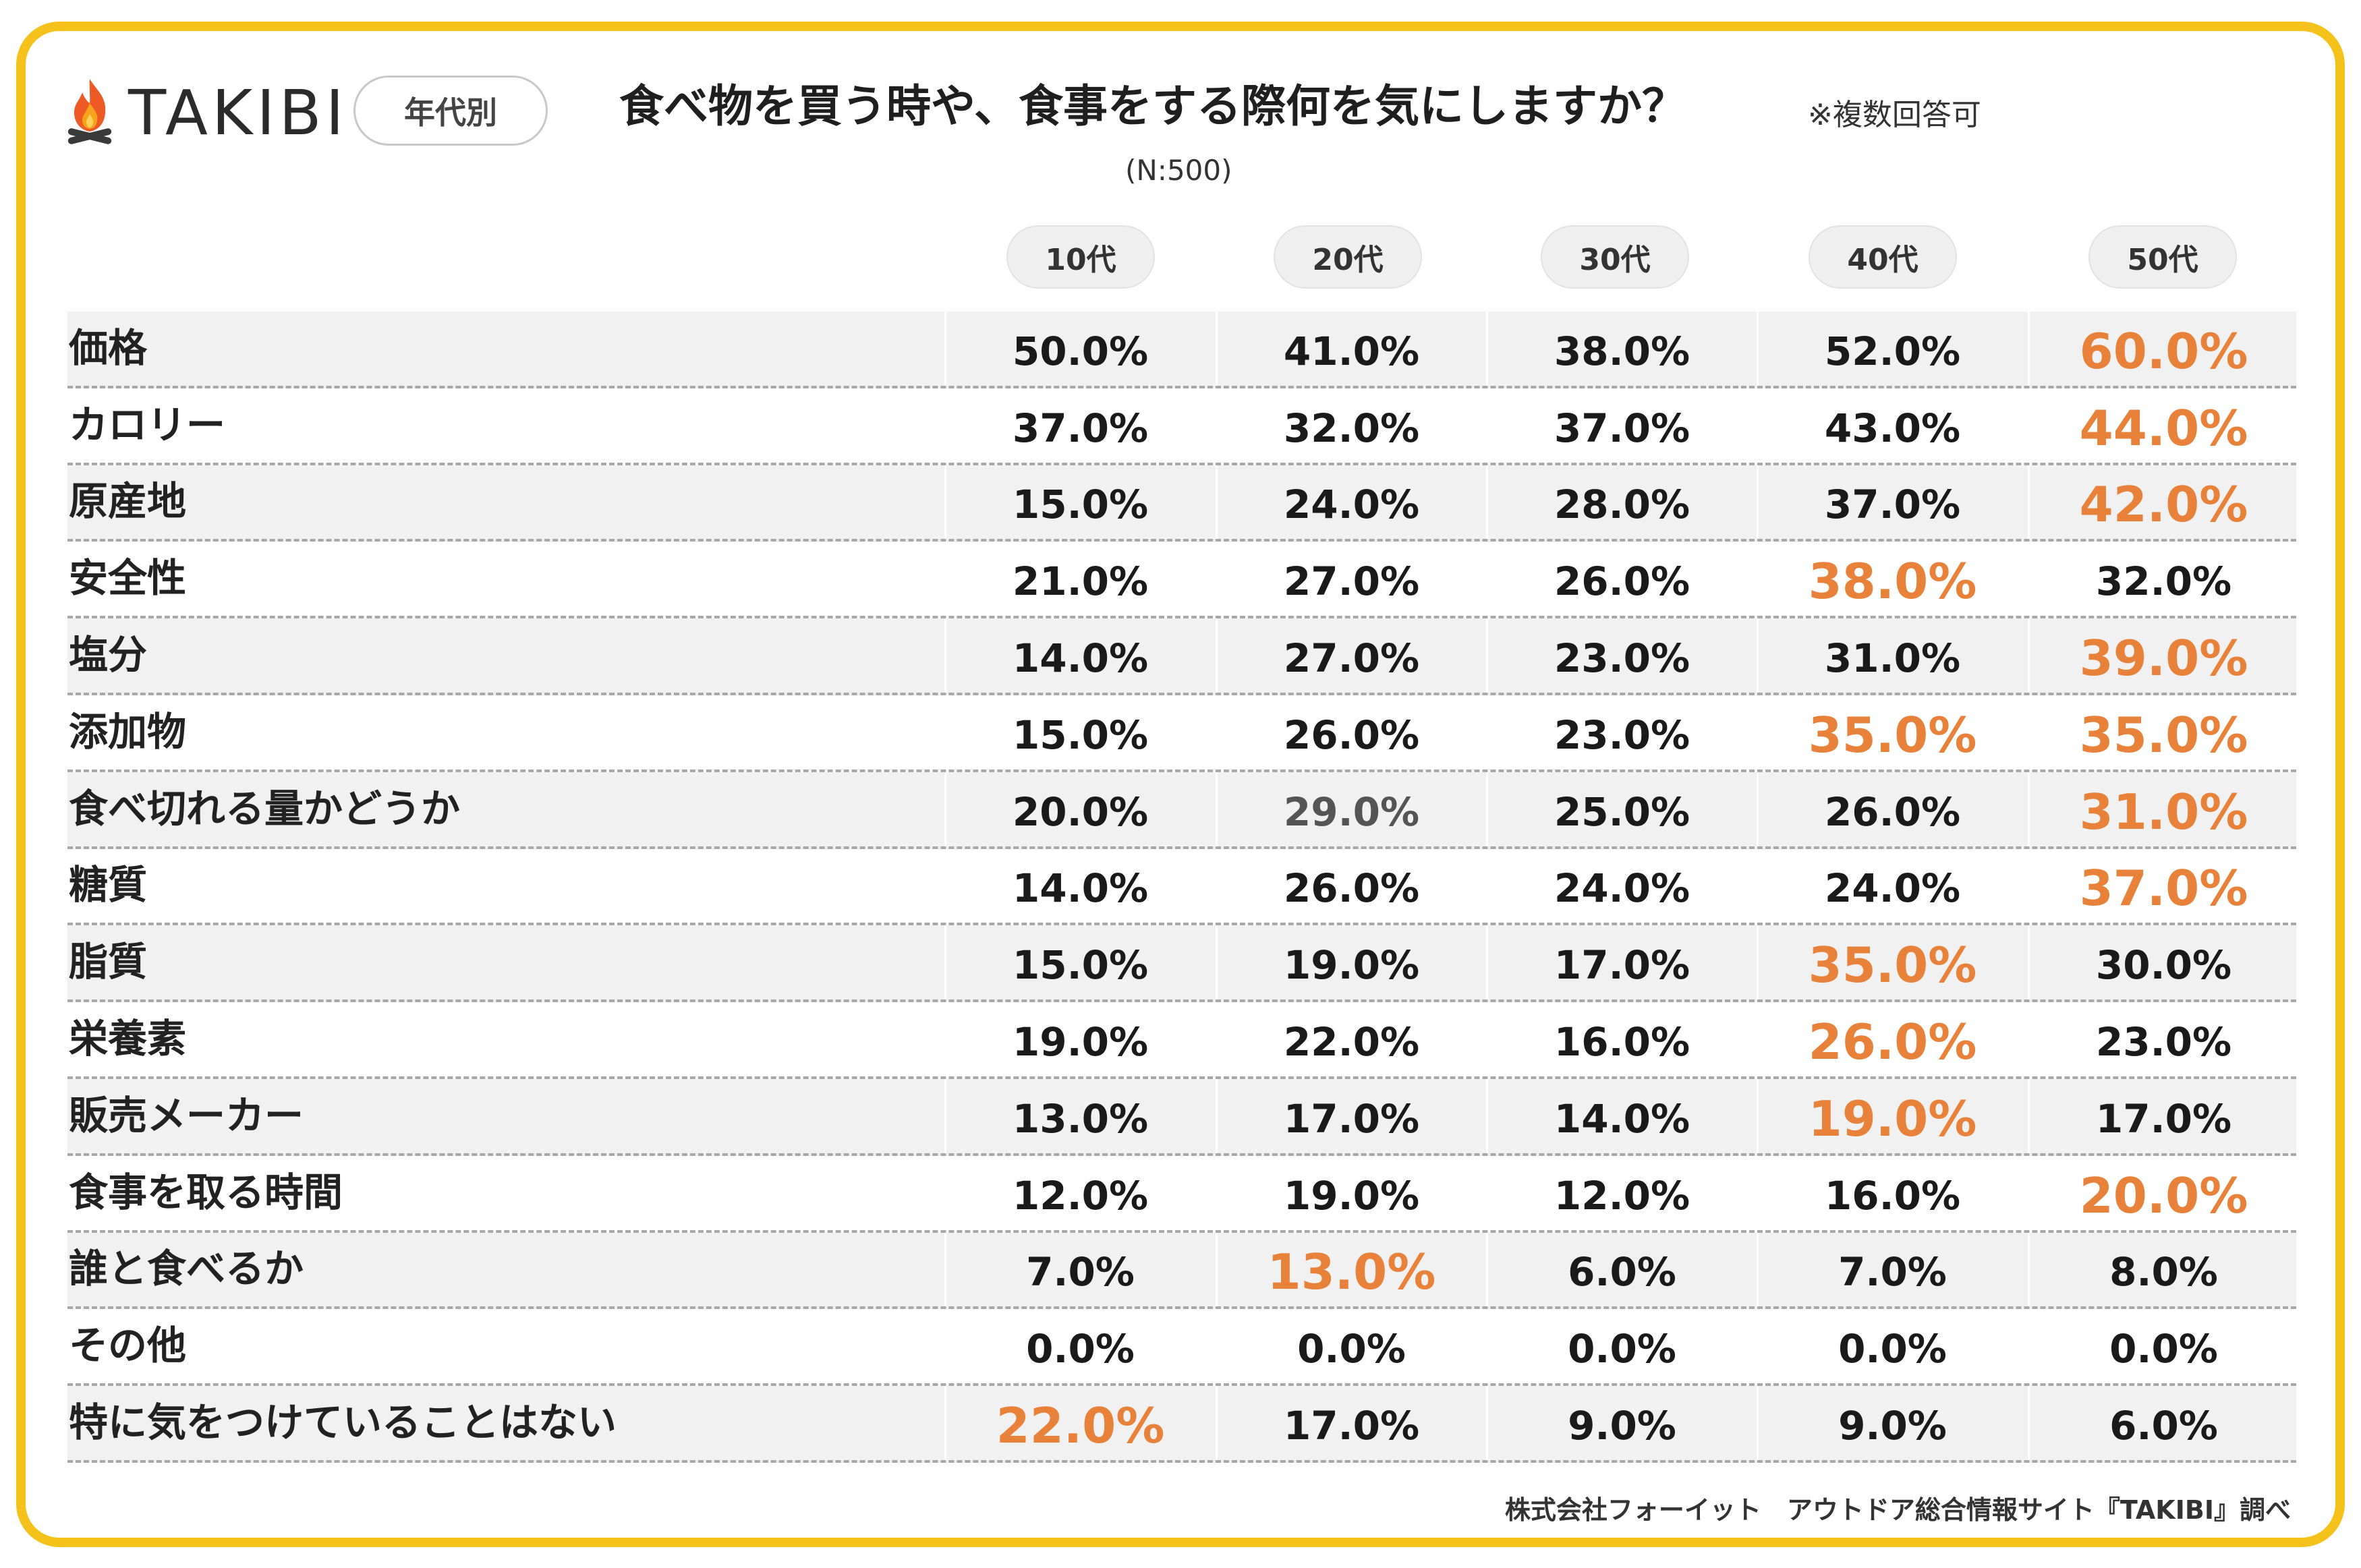 The height and width of the screenshot is (1568, 2361). I want to click on table-cell: 28.0%, so click(1621, 502).